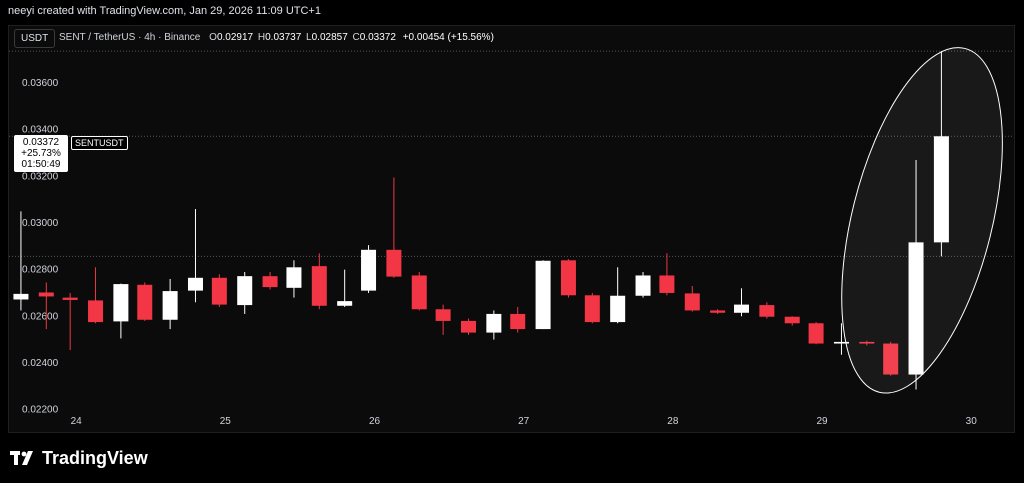  I want to click on last-price: 0.03372, so click(41, 142).